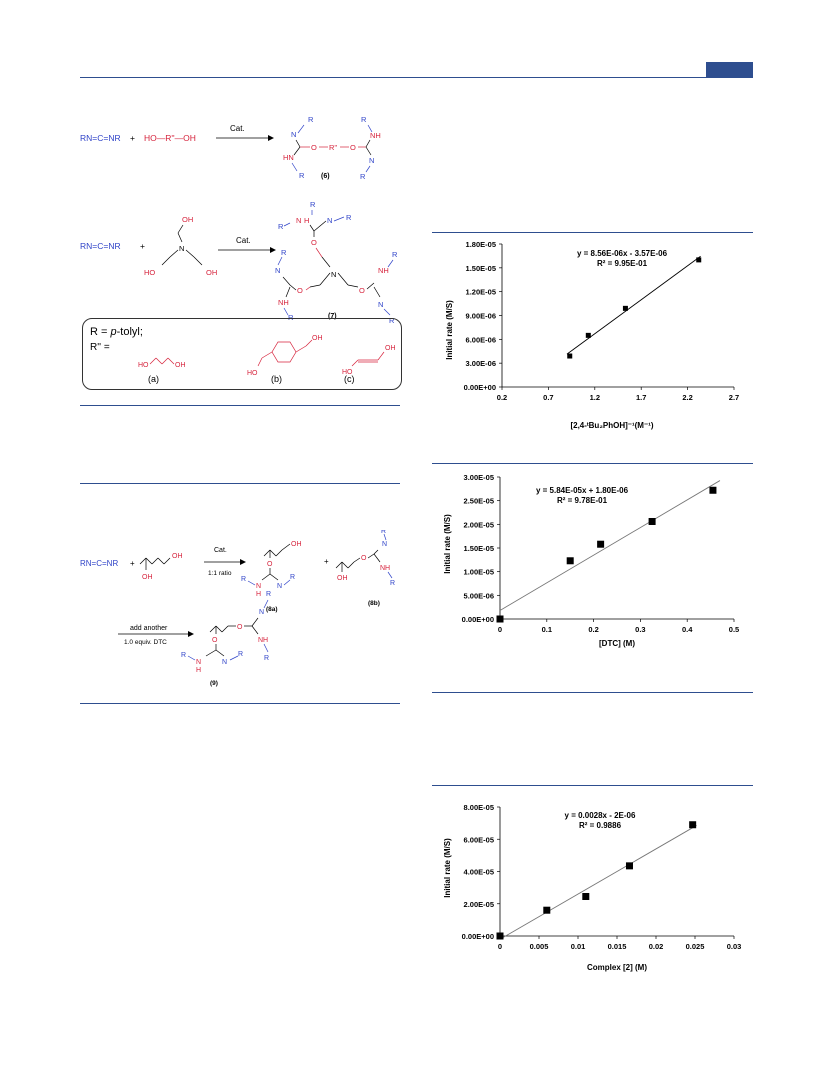 The height and width of the screenshot is (1091, 833). Describe the element at coordinates (100, 138) in the screenshot. I see `carbodiimide-1: RN=C=NR` at that location.